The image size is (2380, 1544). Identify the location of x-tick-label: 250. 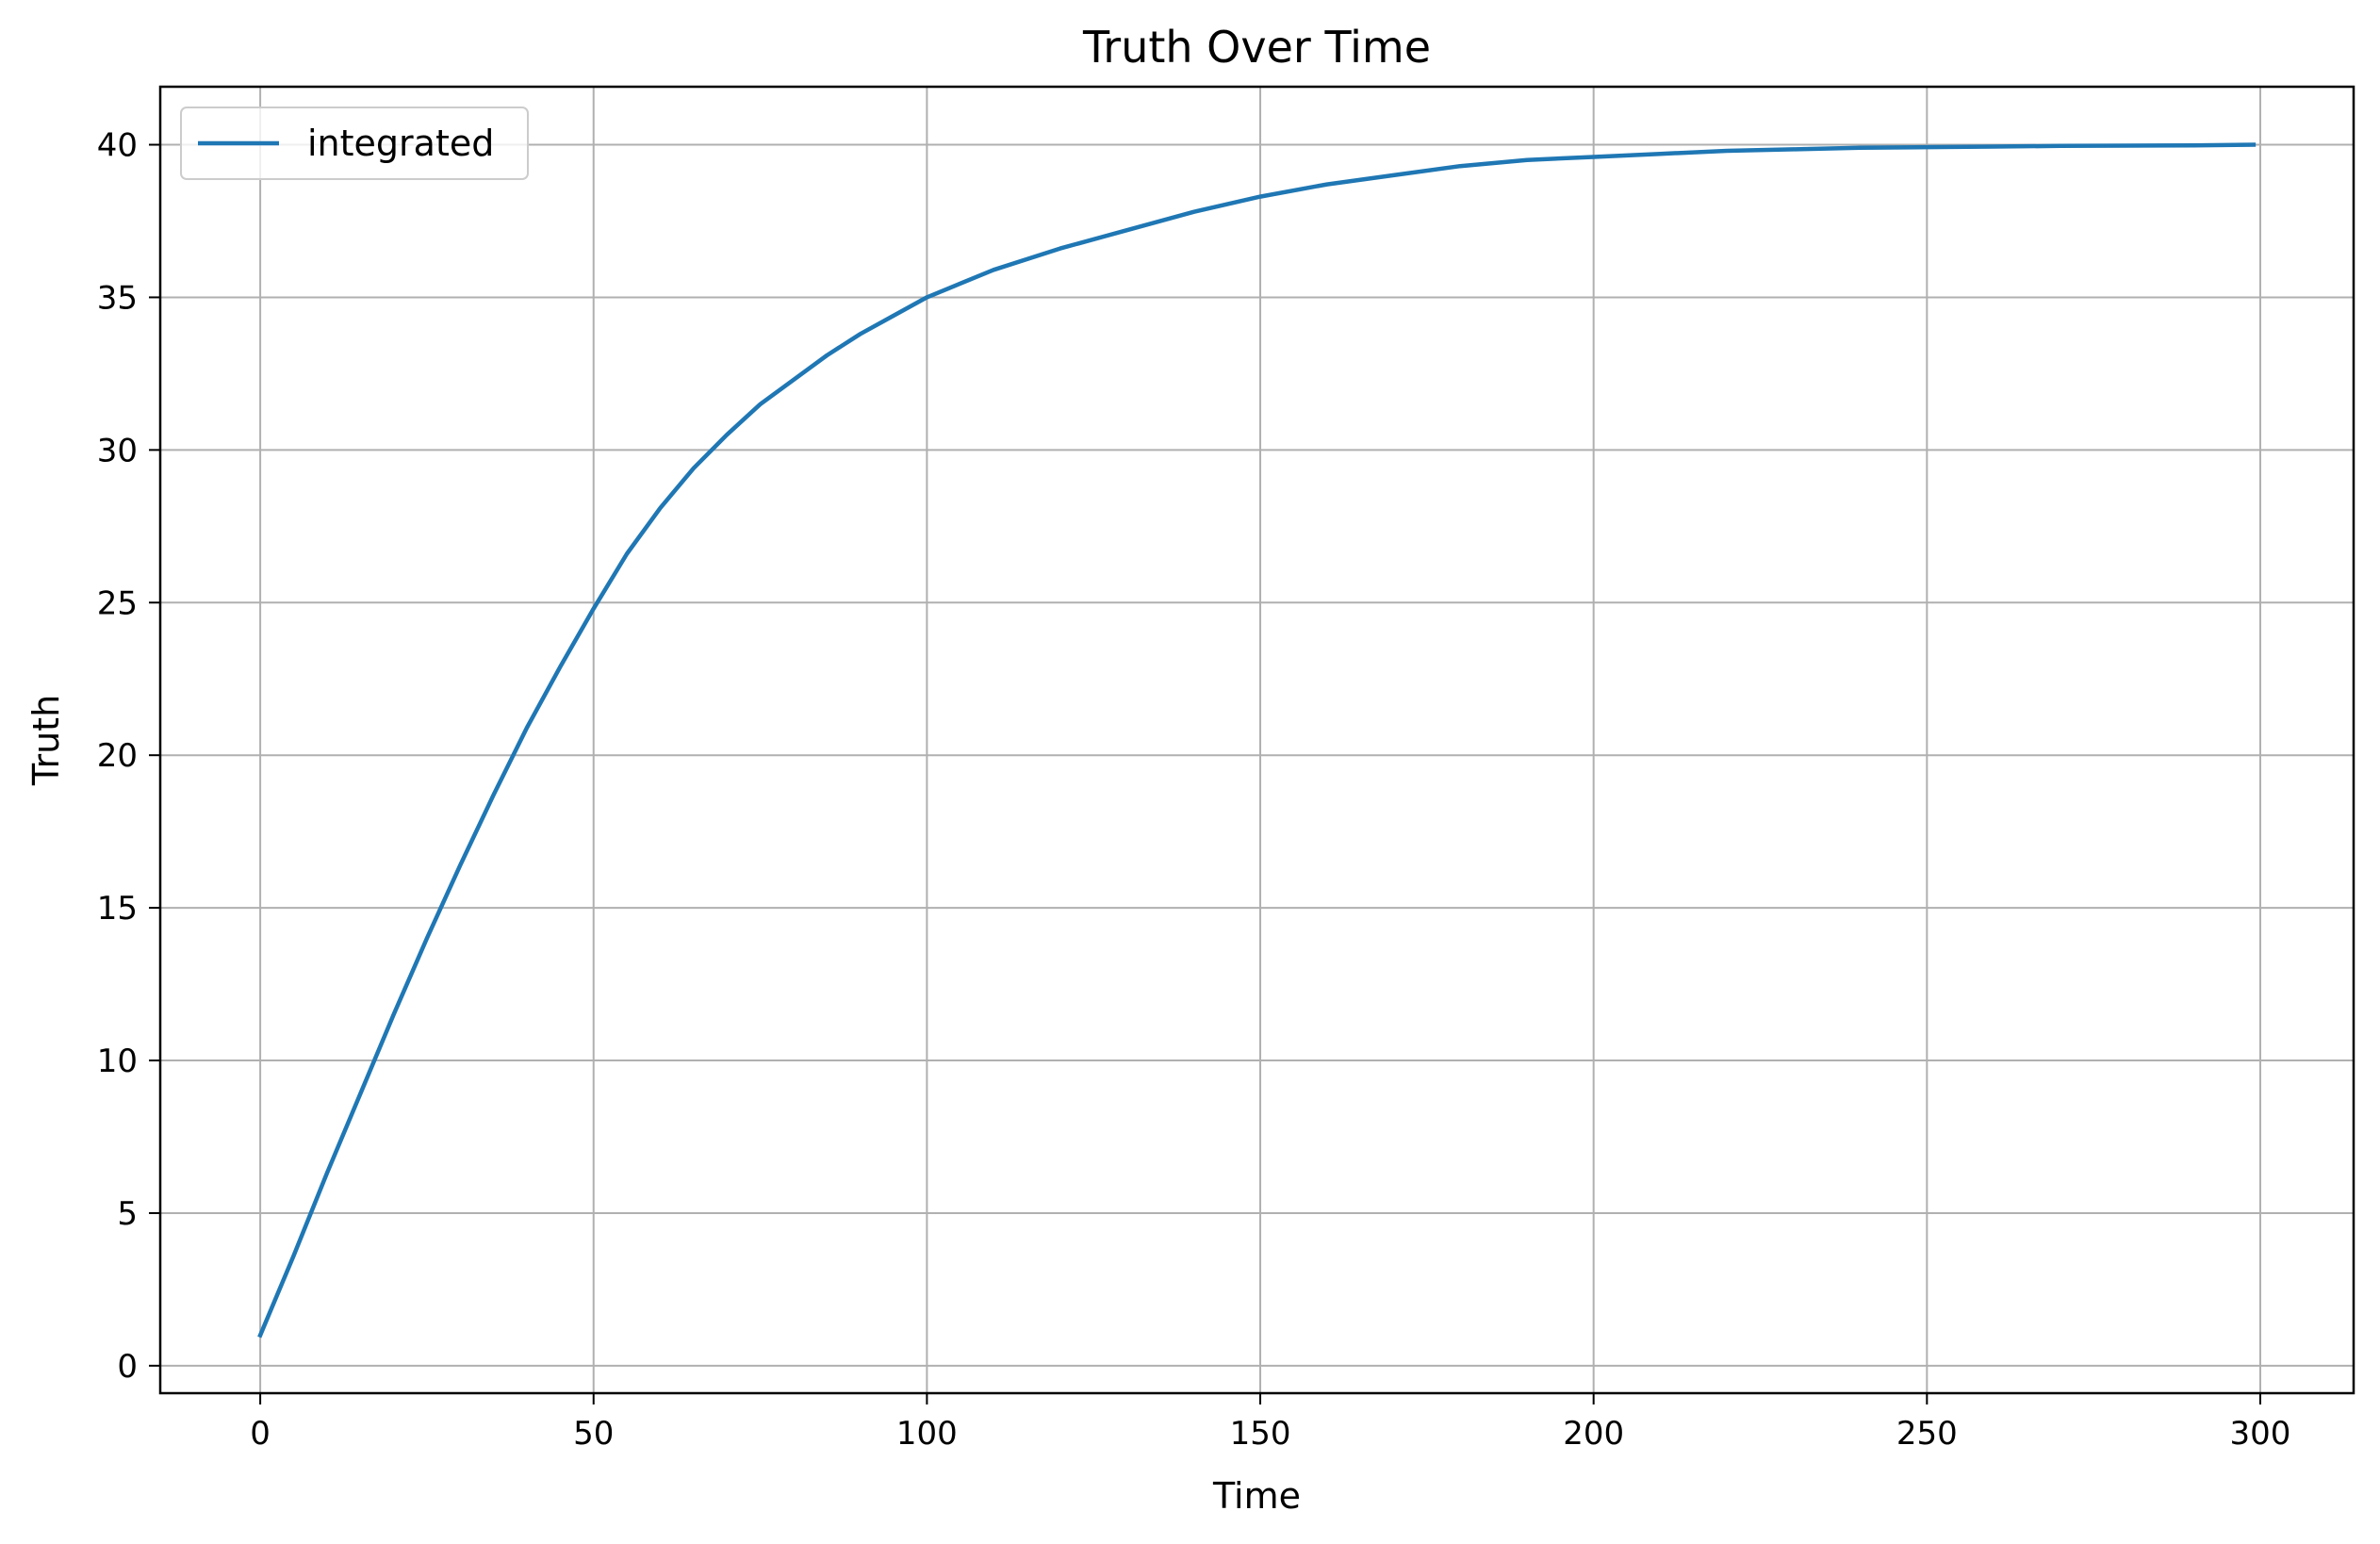
(1927, 1434).